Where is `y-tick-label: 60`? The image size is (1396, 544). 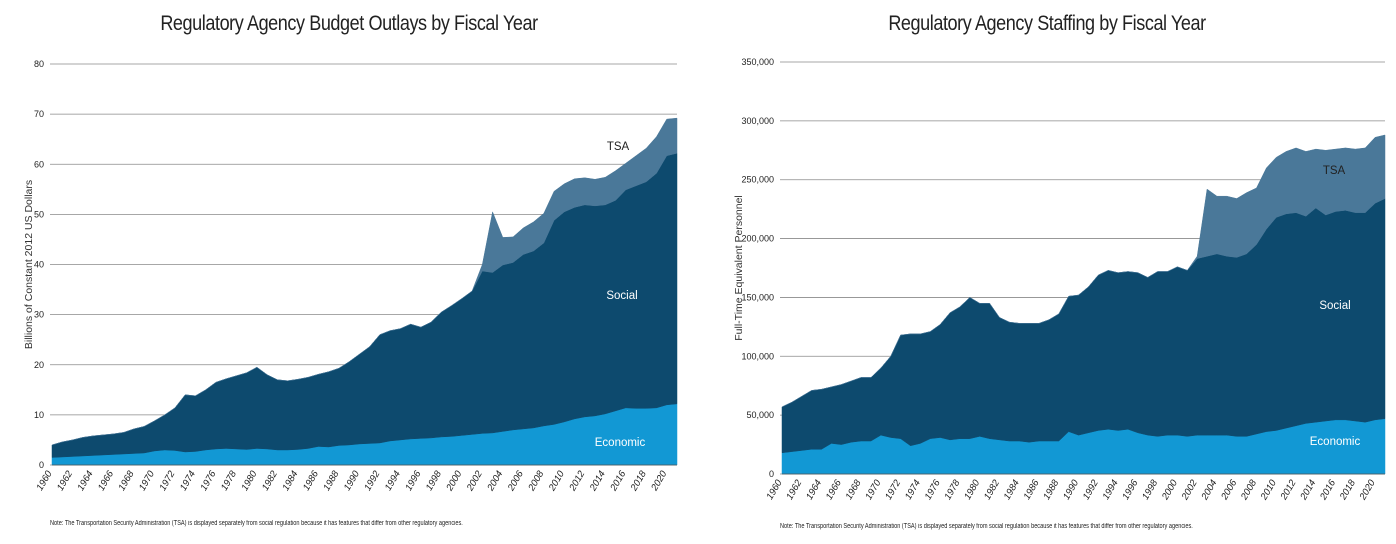
y-tick-label: 60 is located at coordinates (39, 164).